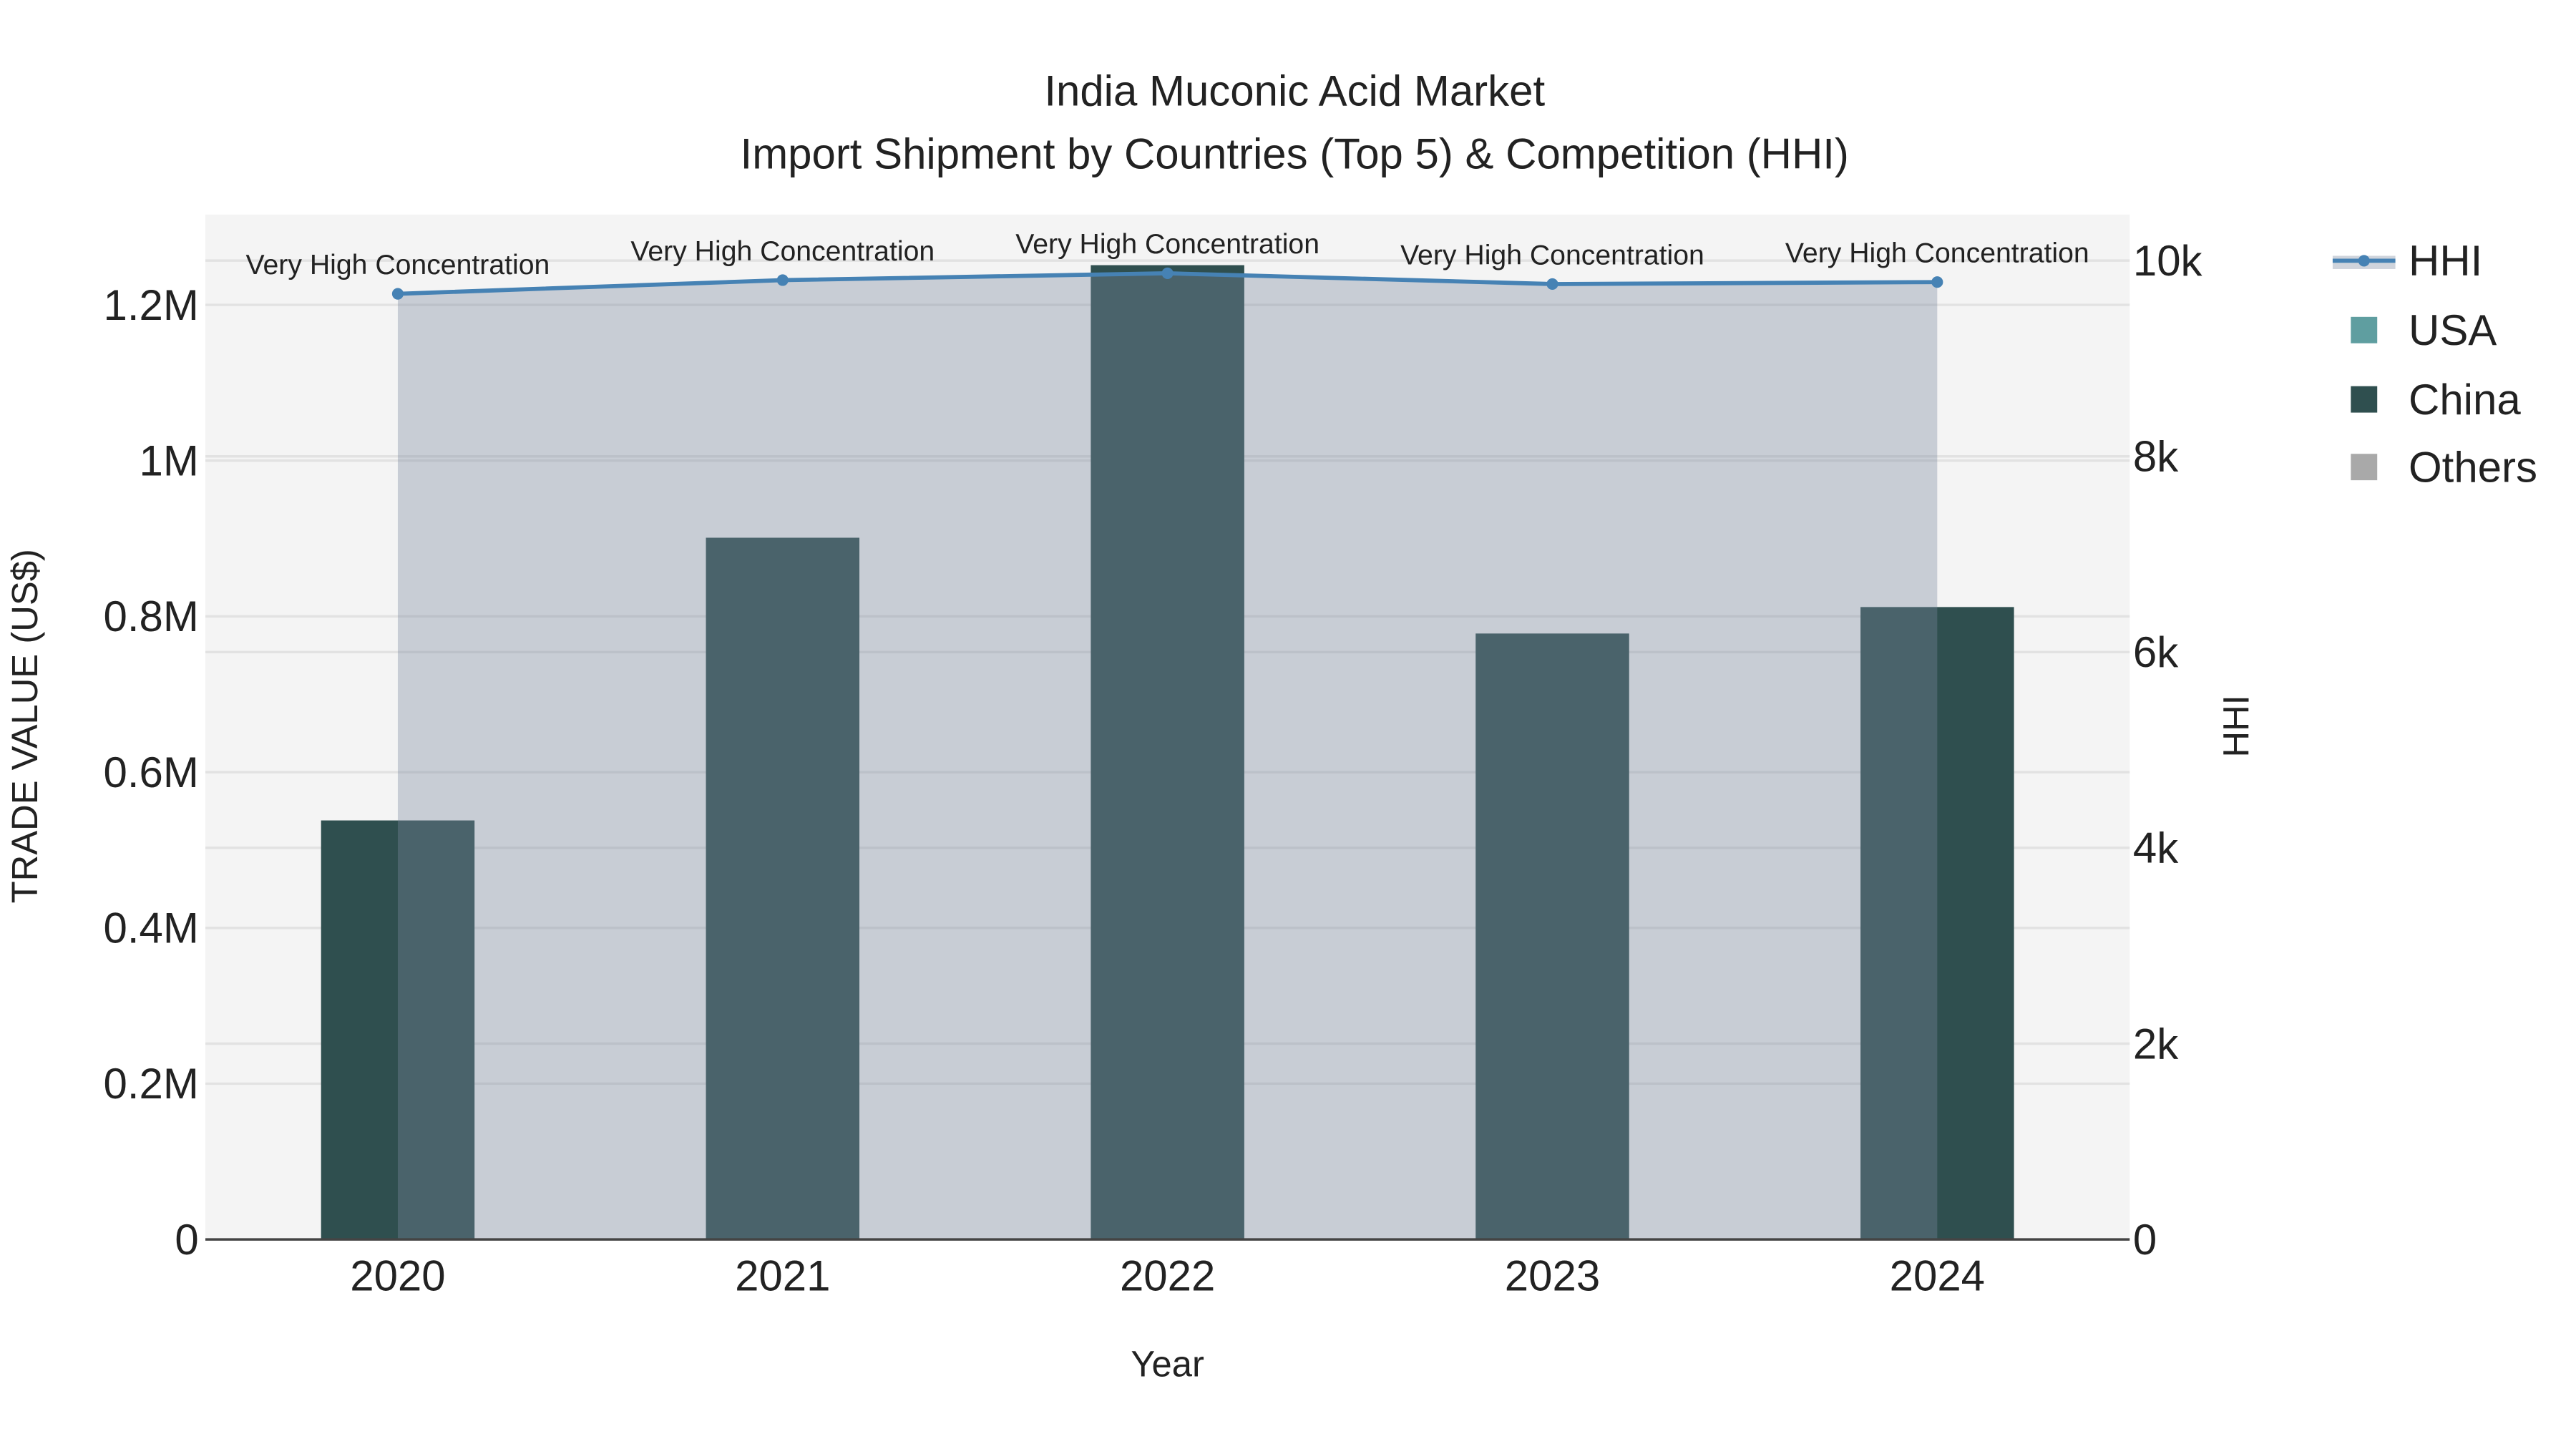 This screenshot has height=1449, width=2576. What do you see at coordinates (1552, 1276) in the screenshot?
I see `x-tick-label: 2023` at bounding box center [1552, 1276].